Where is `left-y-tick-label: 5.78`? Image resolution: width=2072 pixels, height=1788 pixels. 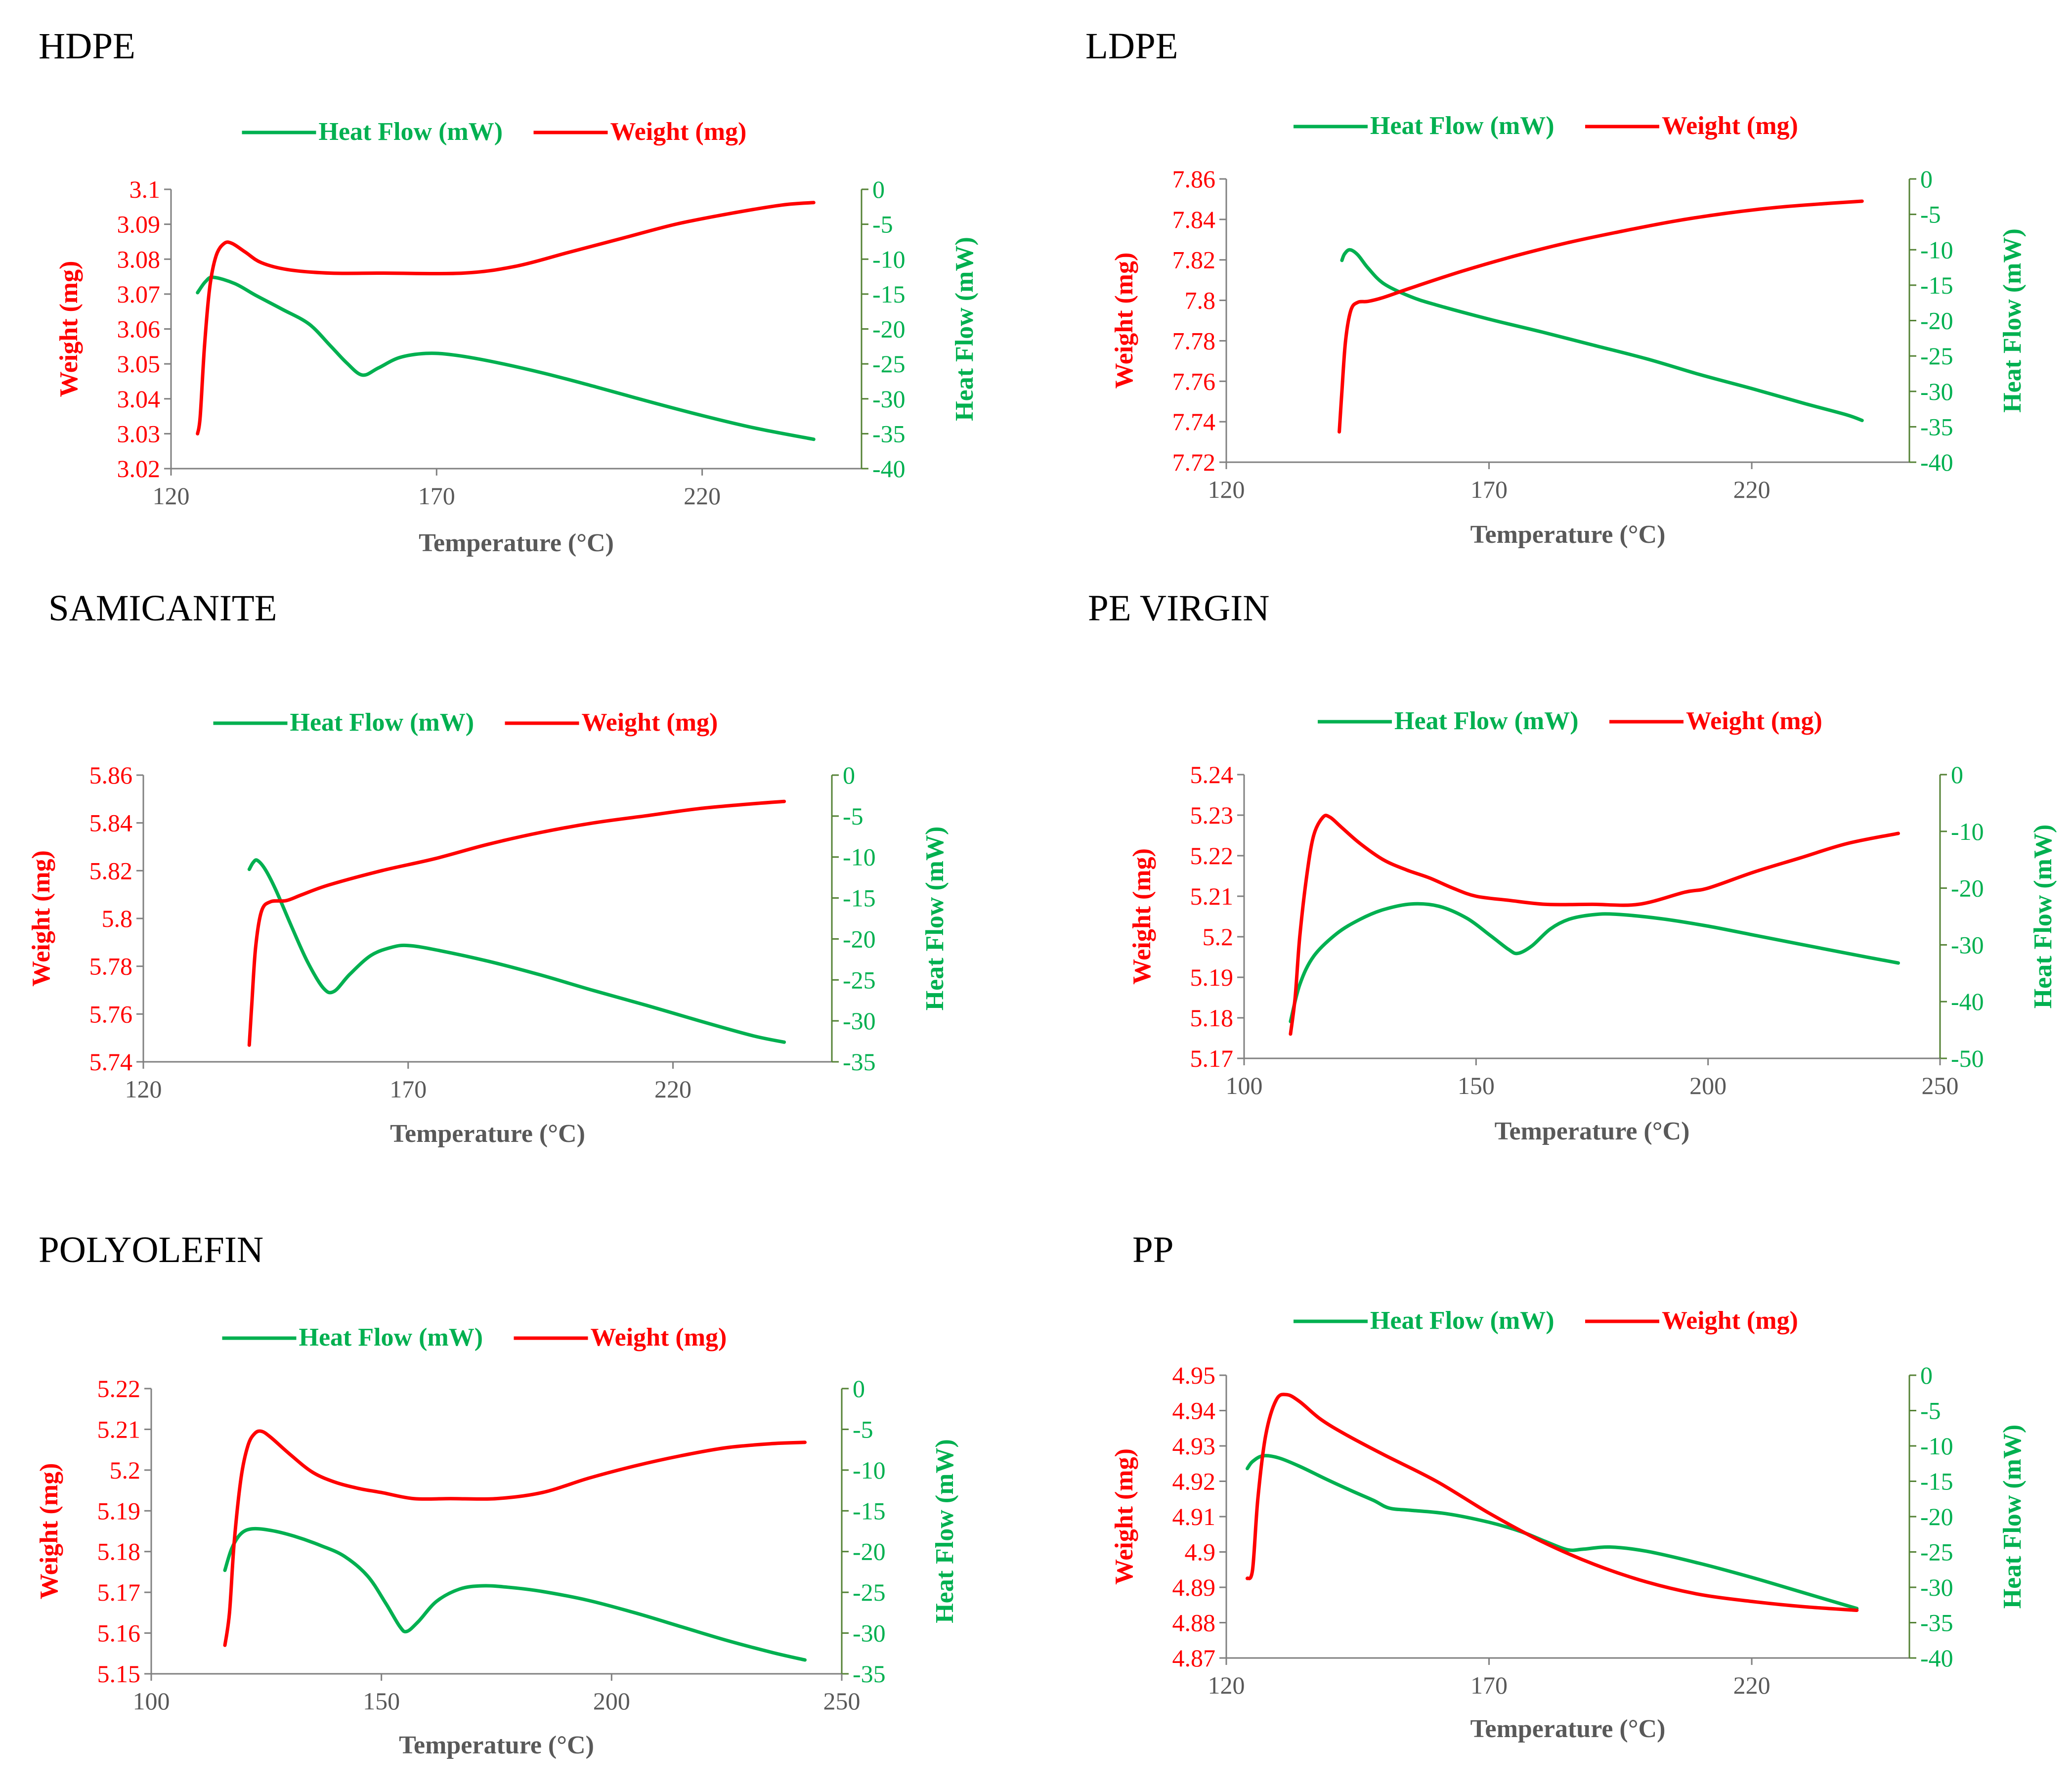
left-y-tick-label: 5.78 is located at coordinates (111, 966).